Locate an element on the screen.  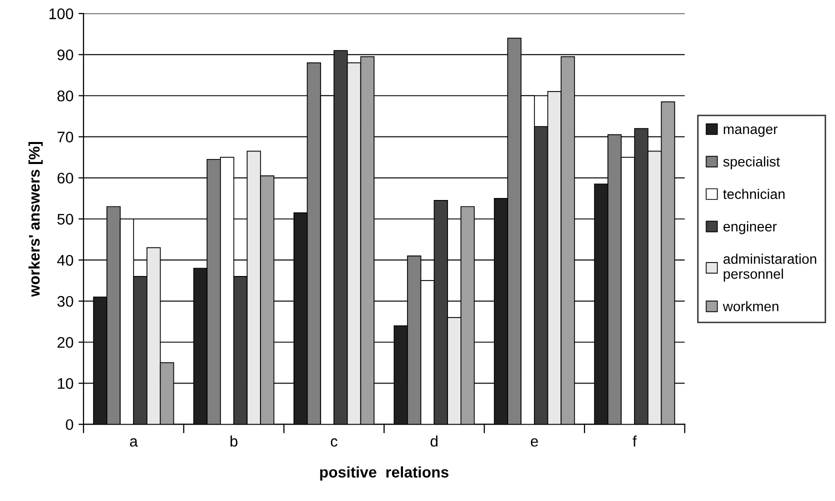
legend-label: specialist is located at coordinates (751, 163).